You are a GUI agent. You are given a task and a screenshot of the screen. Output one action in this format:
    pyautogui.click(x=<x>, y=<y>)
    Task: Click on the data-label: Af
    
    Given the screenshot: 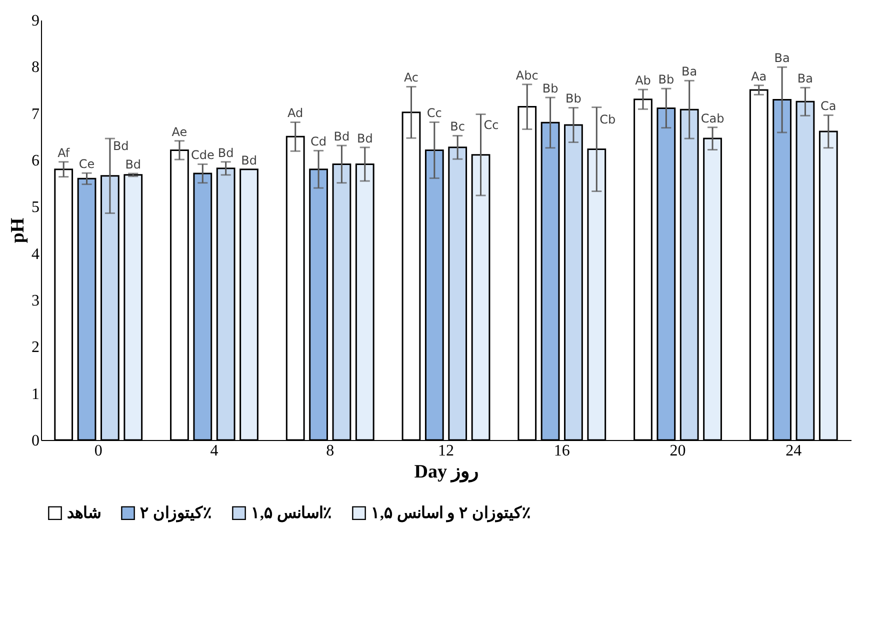 What is the action you would take?
    pyautogui.click(x=64, y=153)
    